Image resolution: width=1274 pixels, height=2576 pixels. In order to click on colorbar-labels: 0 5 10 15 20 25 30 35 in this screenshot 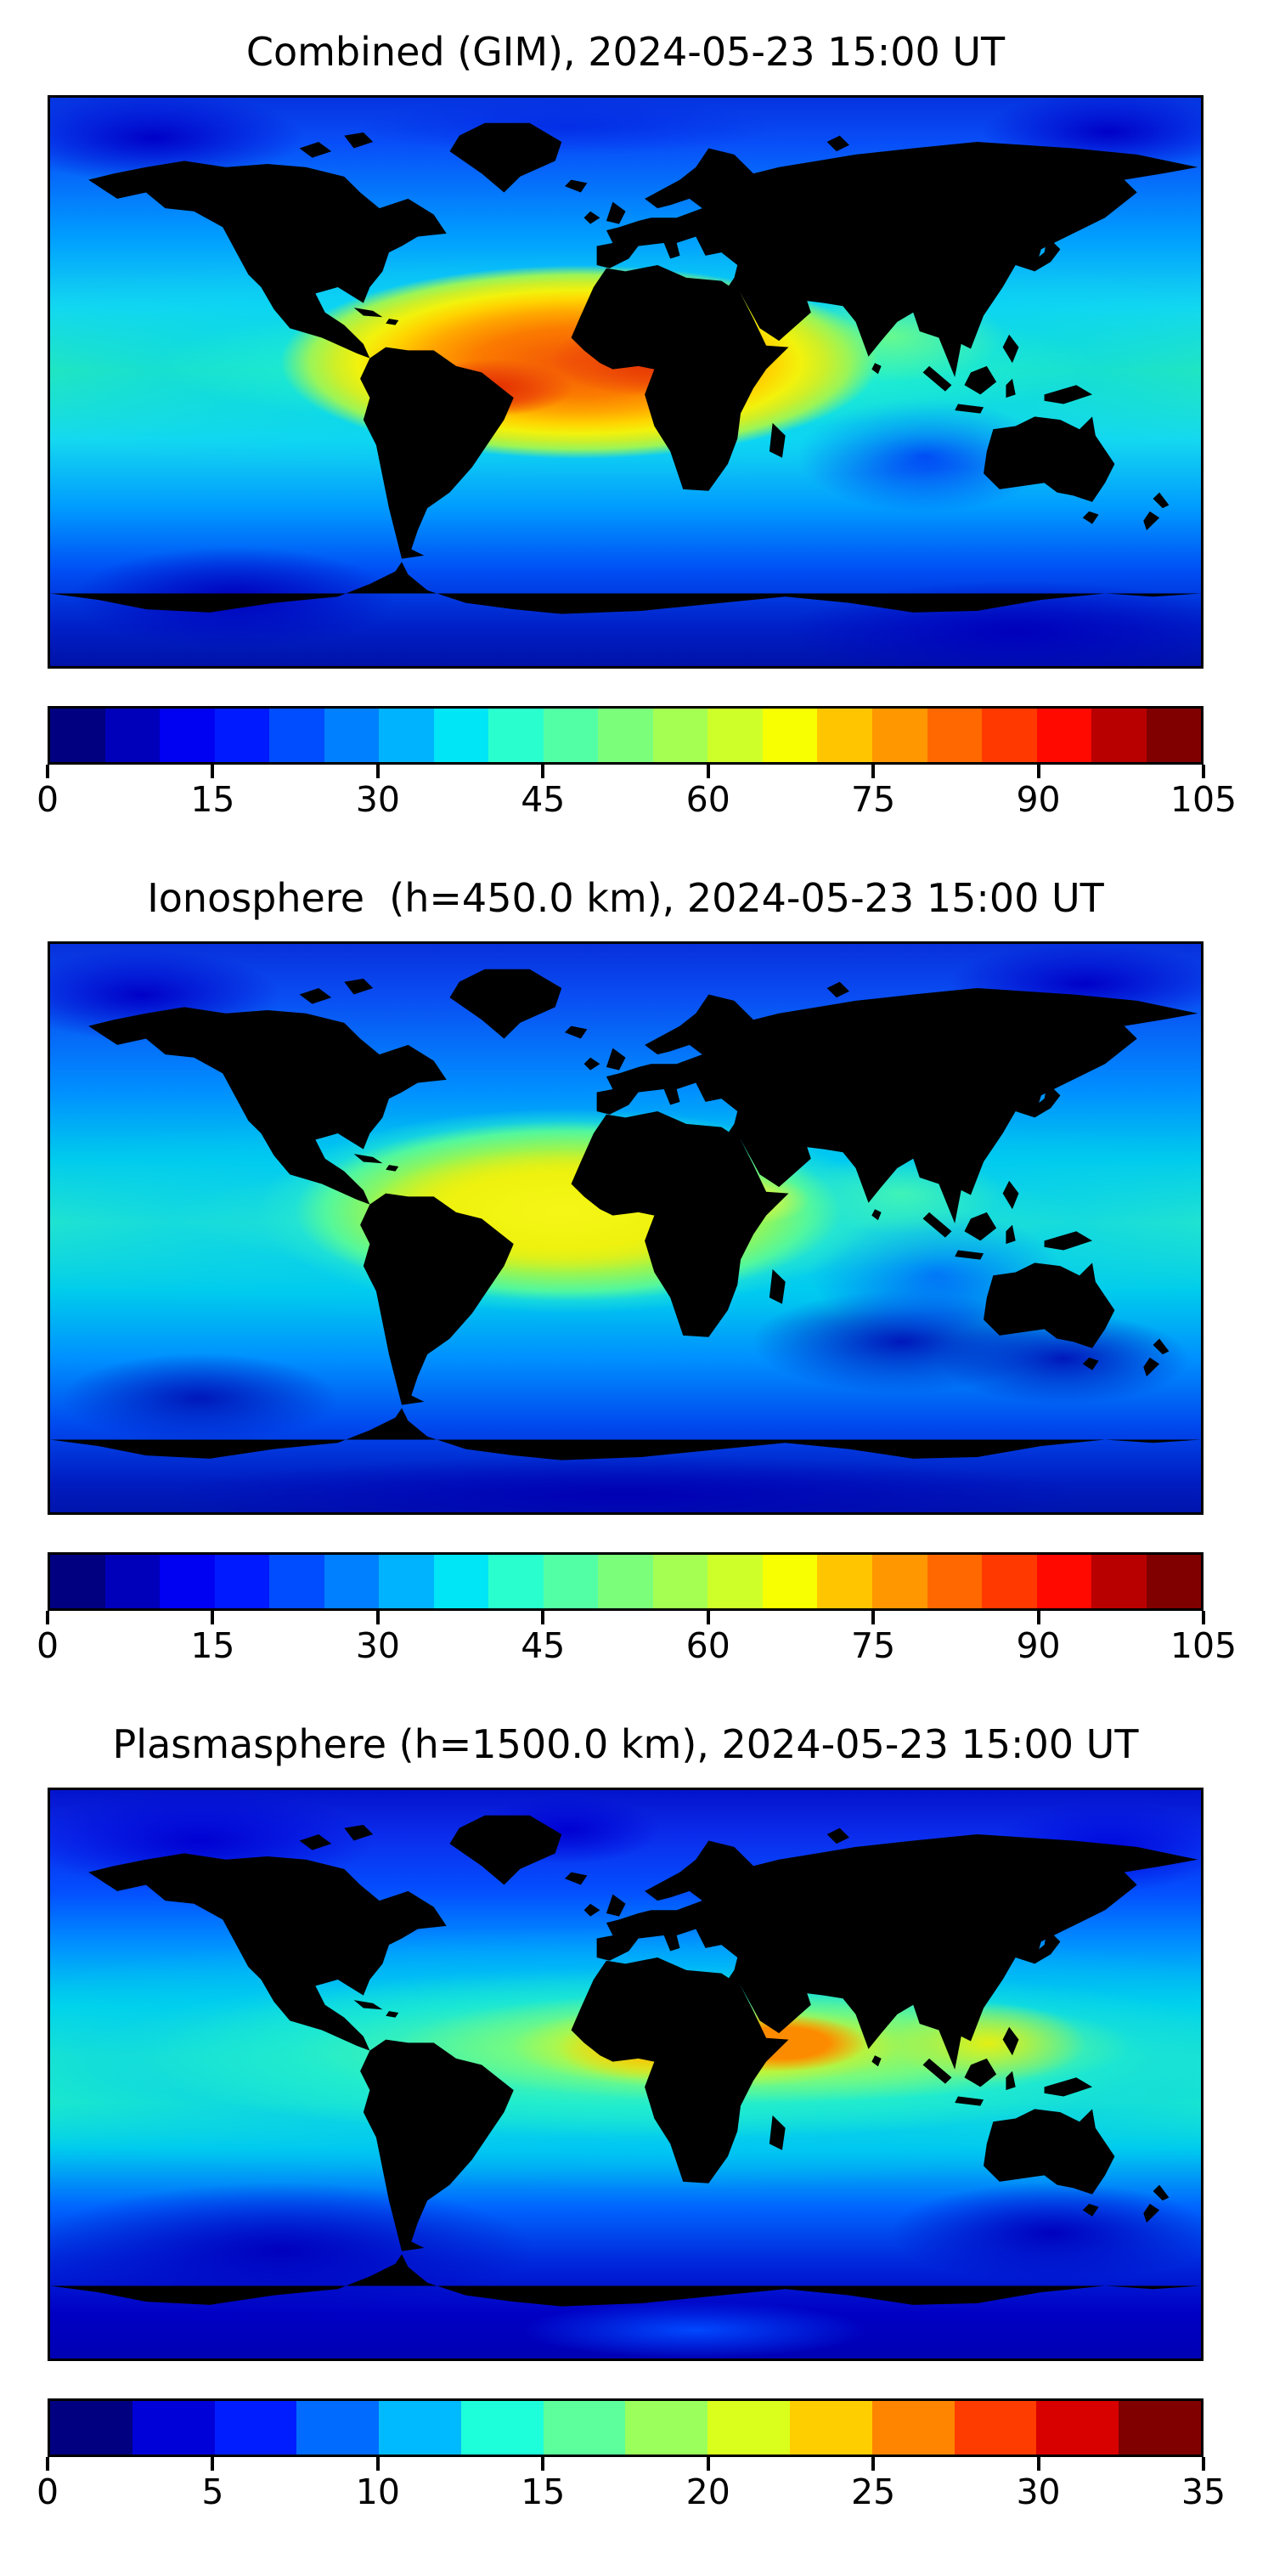, I will do `click(631, 2491)`.